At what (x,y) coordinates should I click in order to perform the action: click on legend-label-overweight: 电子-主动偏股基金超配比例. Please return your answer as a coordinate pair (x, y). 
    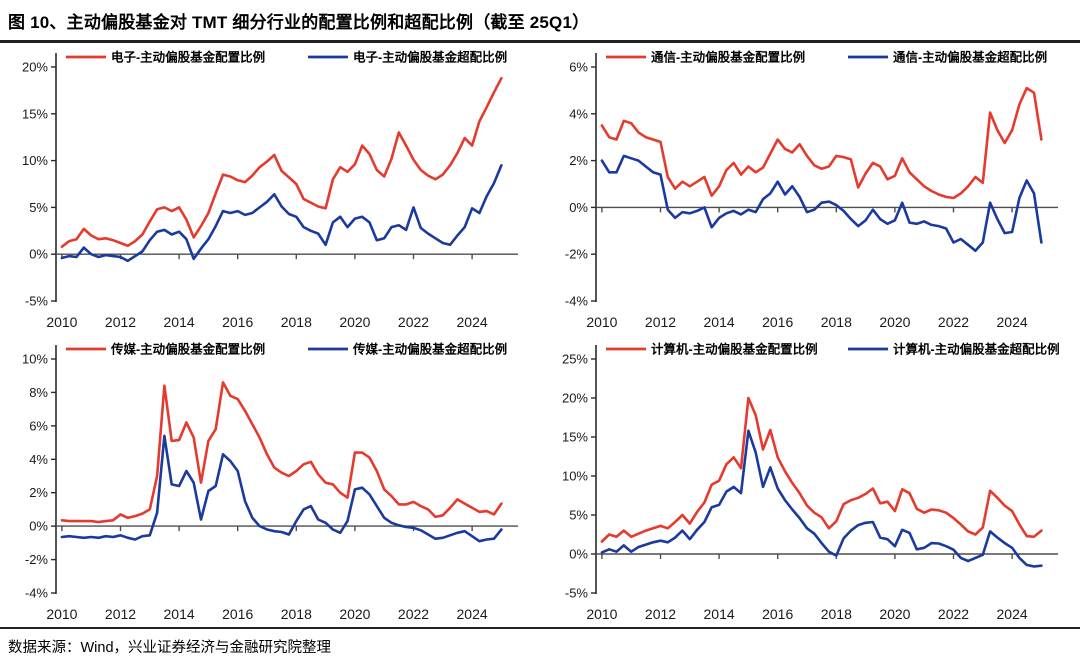
    Looking at the image, I should click on (430, 57).